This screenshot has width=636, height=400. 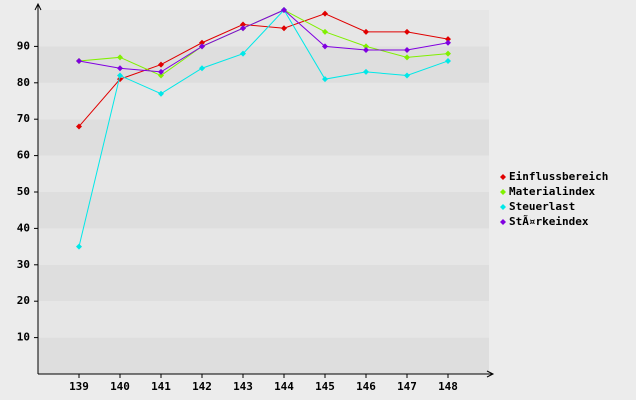 What do you see at coordinates (23, 155) in the screenshot?
I see `y-tick-label: 60` at bounding box center [23, 155].